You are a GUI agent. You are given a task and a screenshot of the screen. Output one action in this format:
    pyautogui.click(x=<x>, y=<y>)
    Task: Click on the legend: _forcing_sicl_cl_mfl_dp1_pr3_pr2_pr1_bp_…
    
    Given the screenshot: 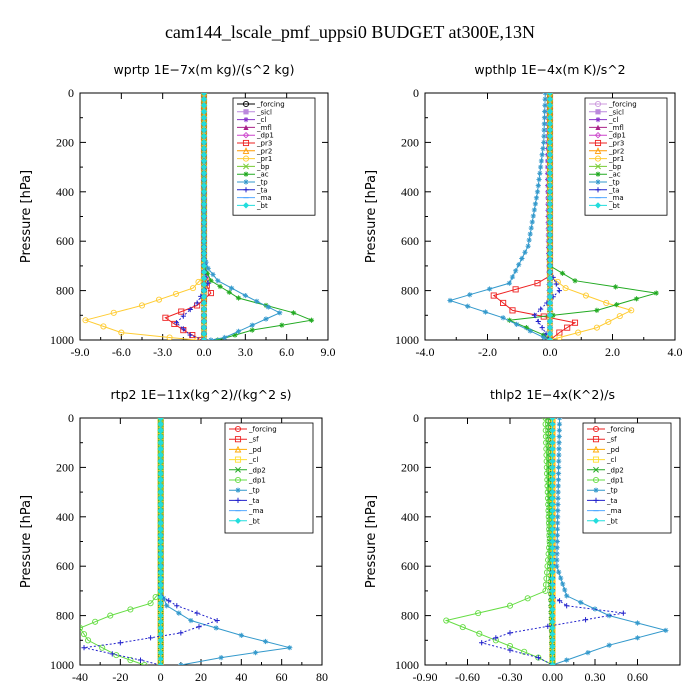 What is the action you would take?
    pyautogui.click(x=626, y=156)
    